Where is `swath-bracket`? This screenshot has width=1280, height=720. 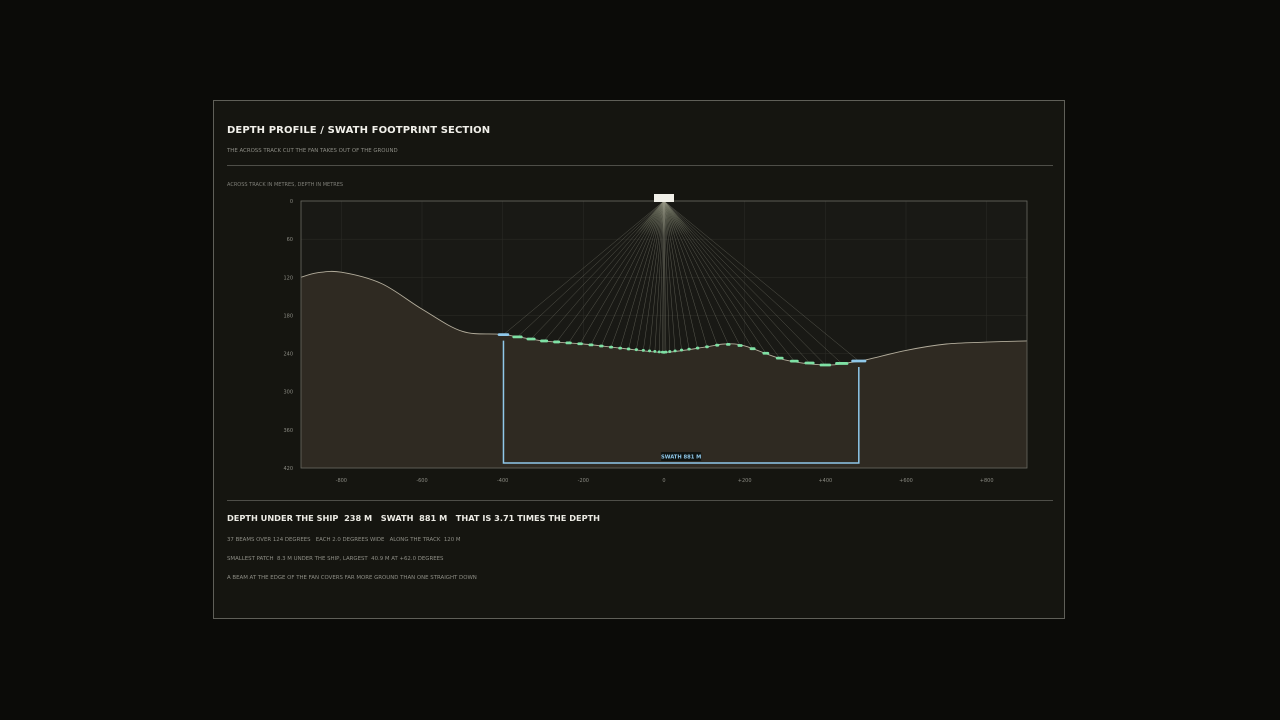 swath-bracket is located at coordinates (681, 402).